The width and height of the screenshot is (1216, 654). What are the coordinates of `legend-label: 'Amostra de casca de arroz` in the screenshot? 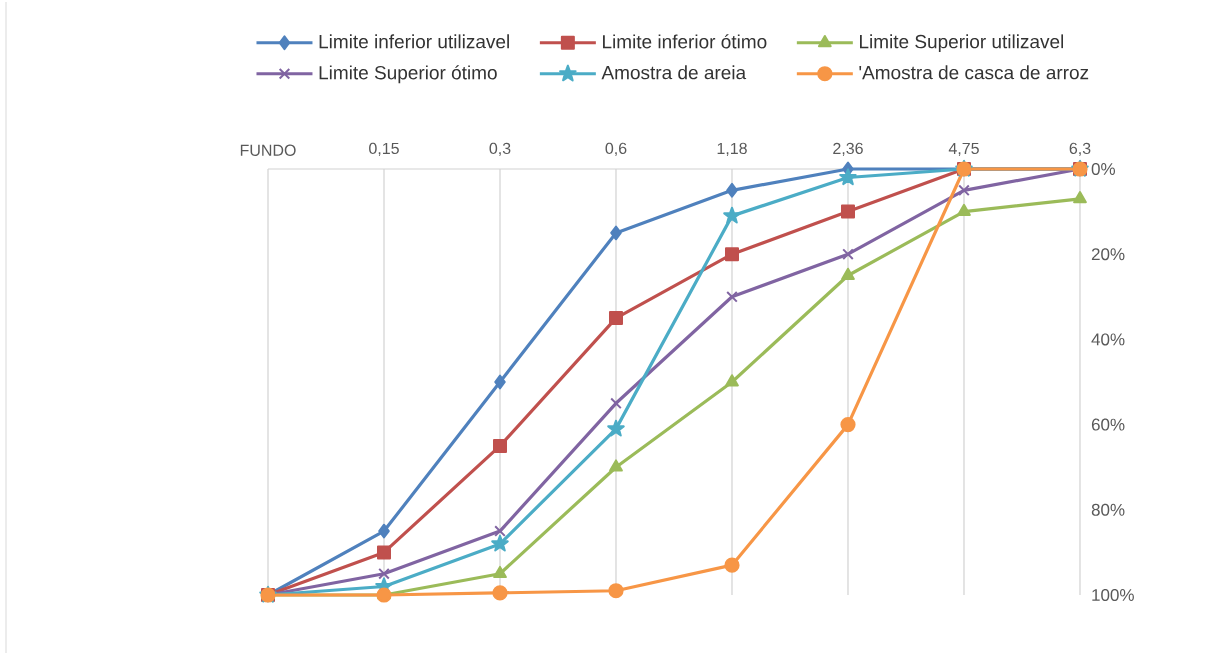 It's located at (974, 72).